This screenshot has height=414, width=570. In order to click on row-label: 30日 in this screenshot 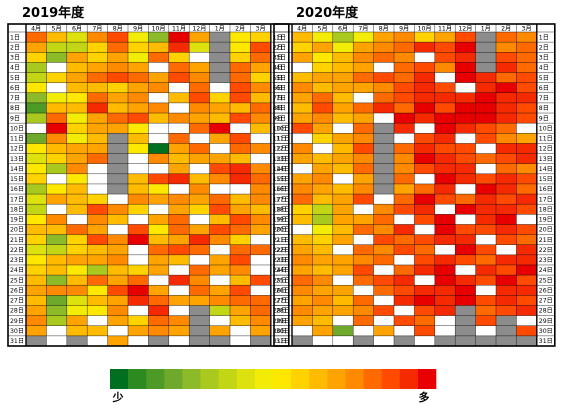, I will do `click(280, 331)`.